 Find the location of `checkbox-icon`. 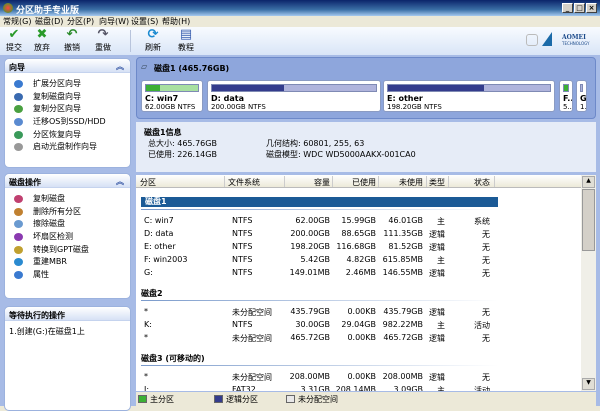

checkbox-icon is located at coordinates (532, 40).